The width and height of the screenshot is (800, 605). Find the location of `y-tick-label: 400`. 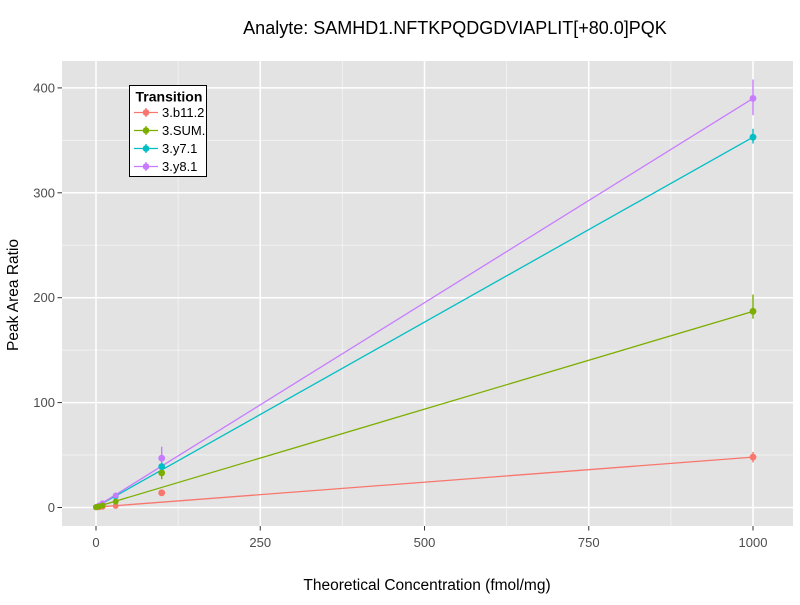

y-tick-label: 400 is located at coordinates (44, 87).